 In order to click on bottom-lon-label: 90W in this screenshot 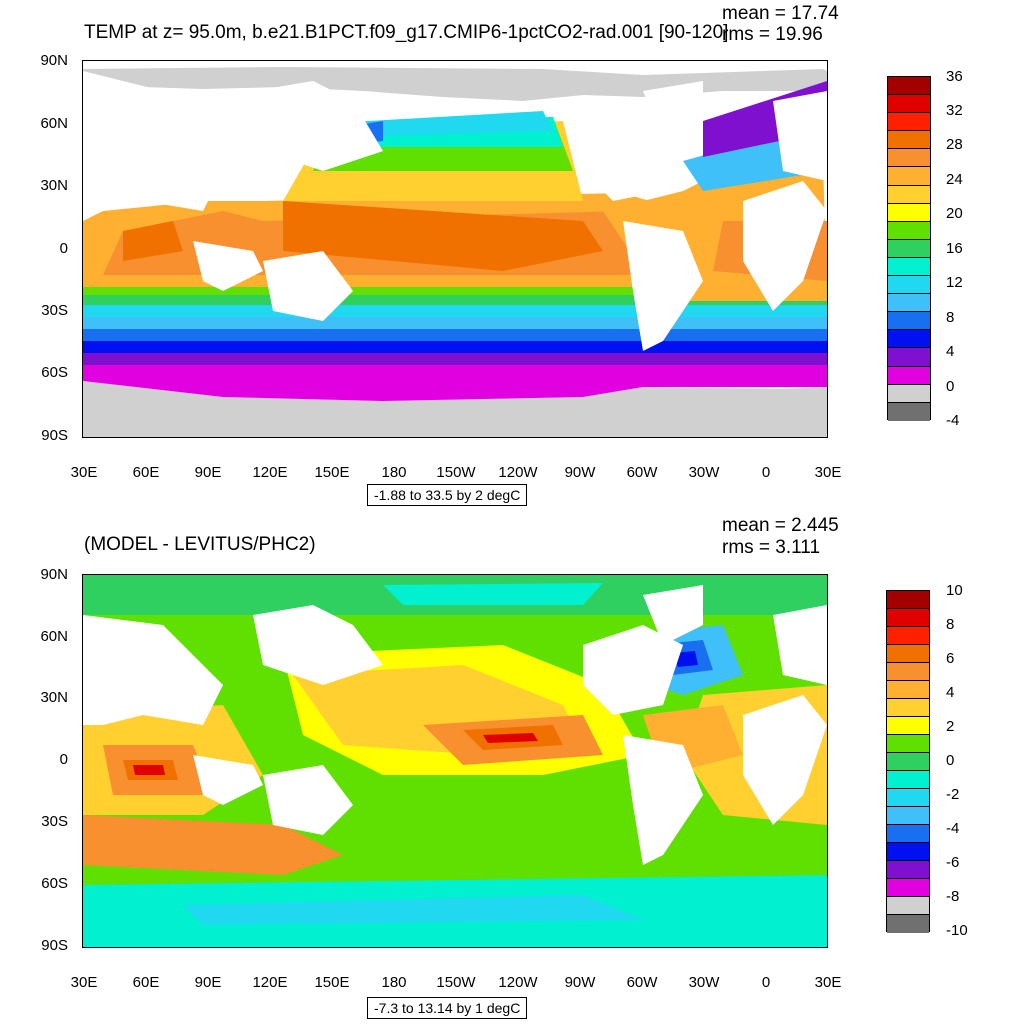, I will do `click(580, 982)`.